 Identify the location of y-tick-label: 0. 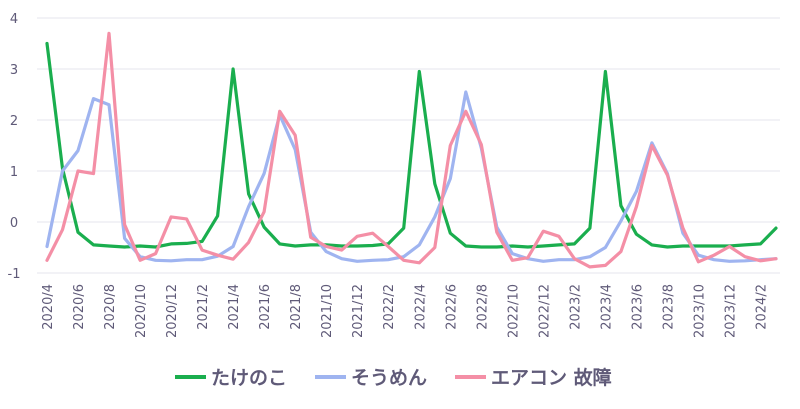
(14, 223).